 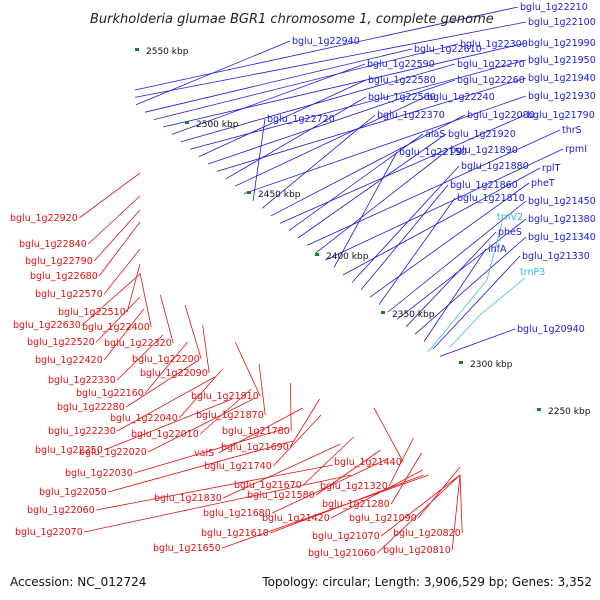 I want to click on gene-label-bglu_1g22300: bglu_1g22300, so click(x=494, y=44).